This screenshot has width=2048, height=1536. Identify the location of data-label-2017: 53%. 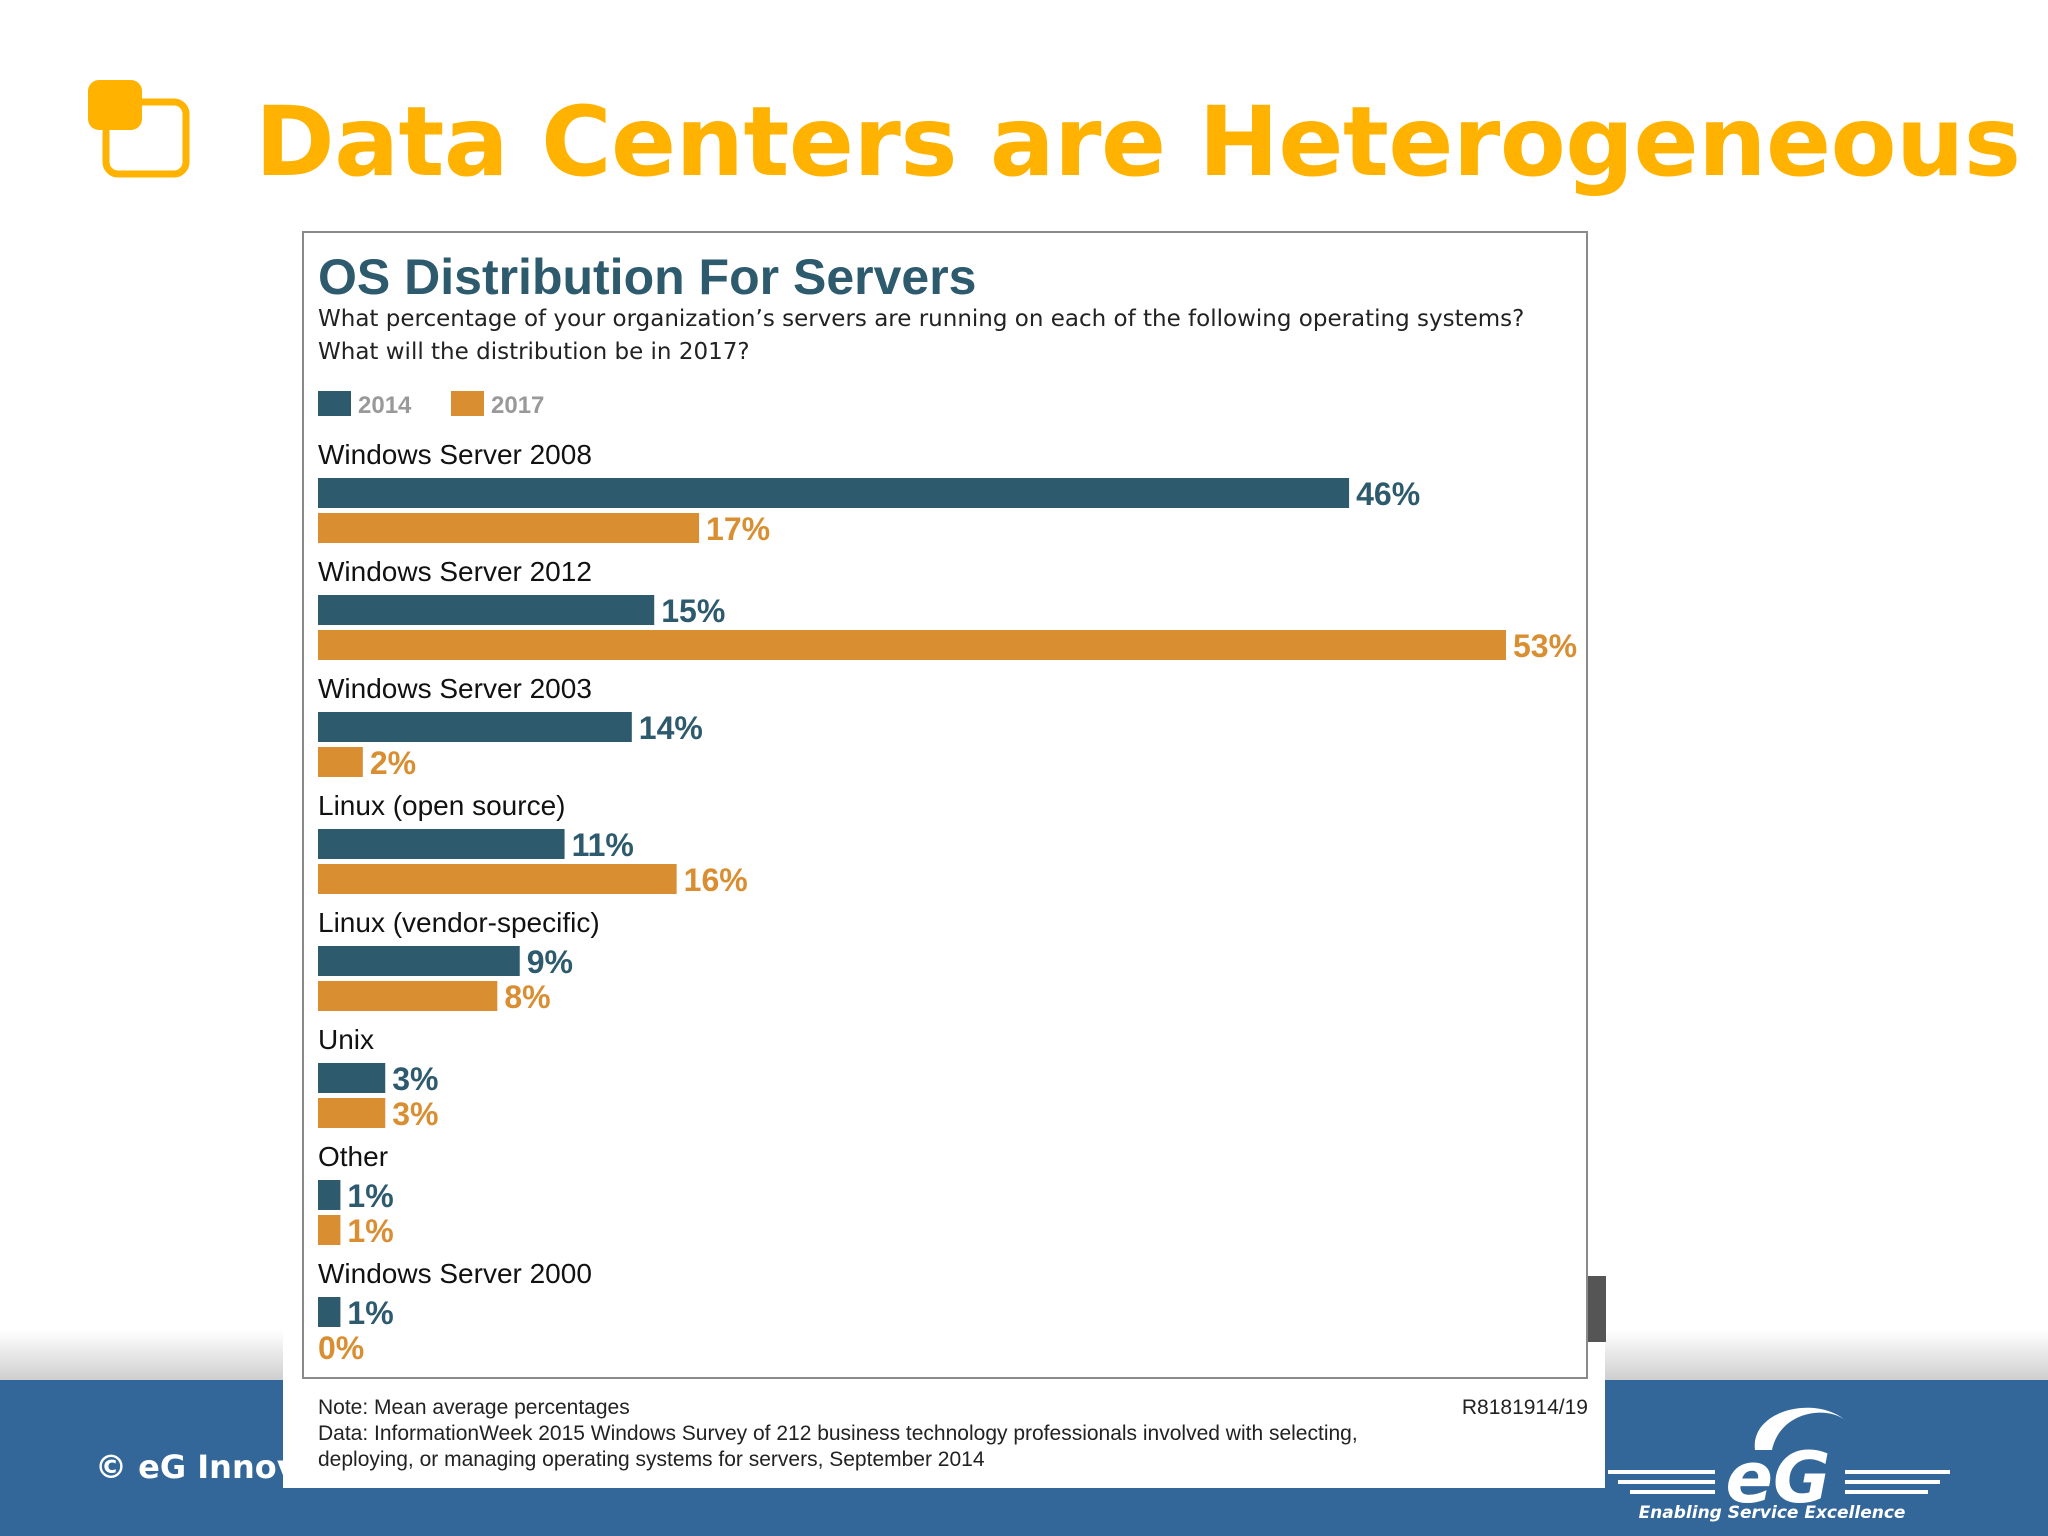
(1545, 646).